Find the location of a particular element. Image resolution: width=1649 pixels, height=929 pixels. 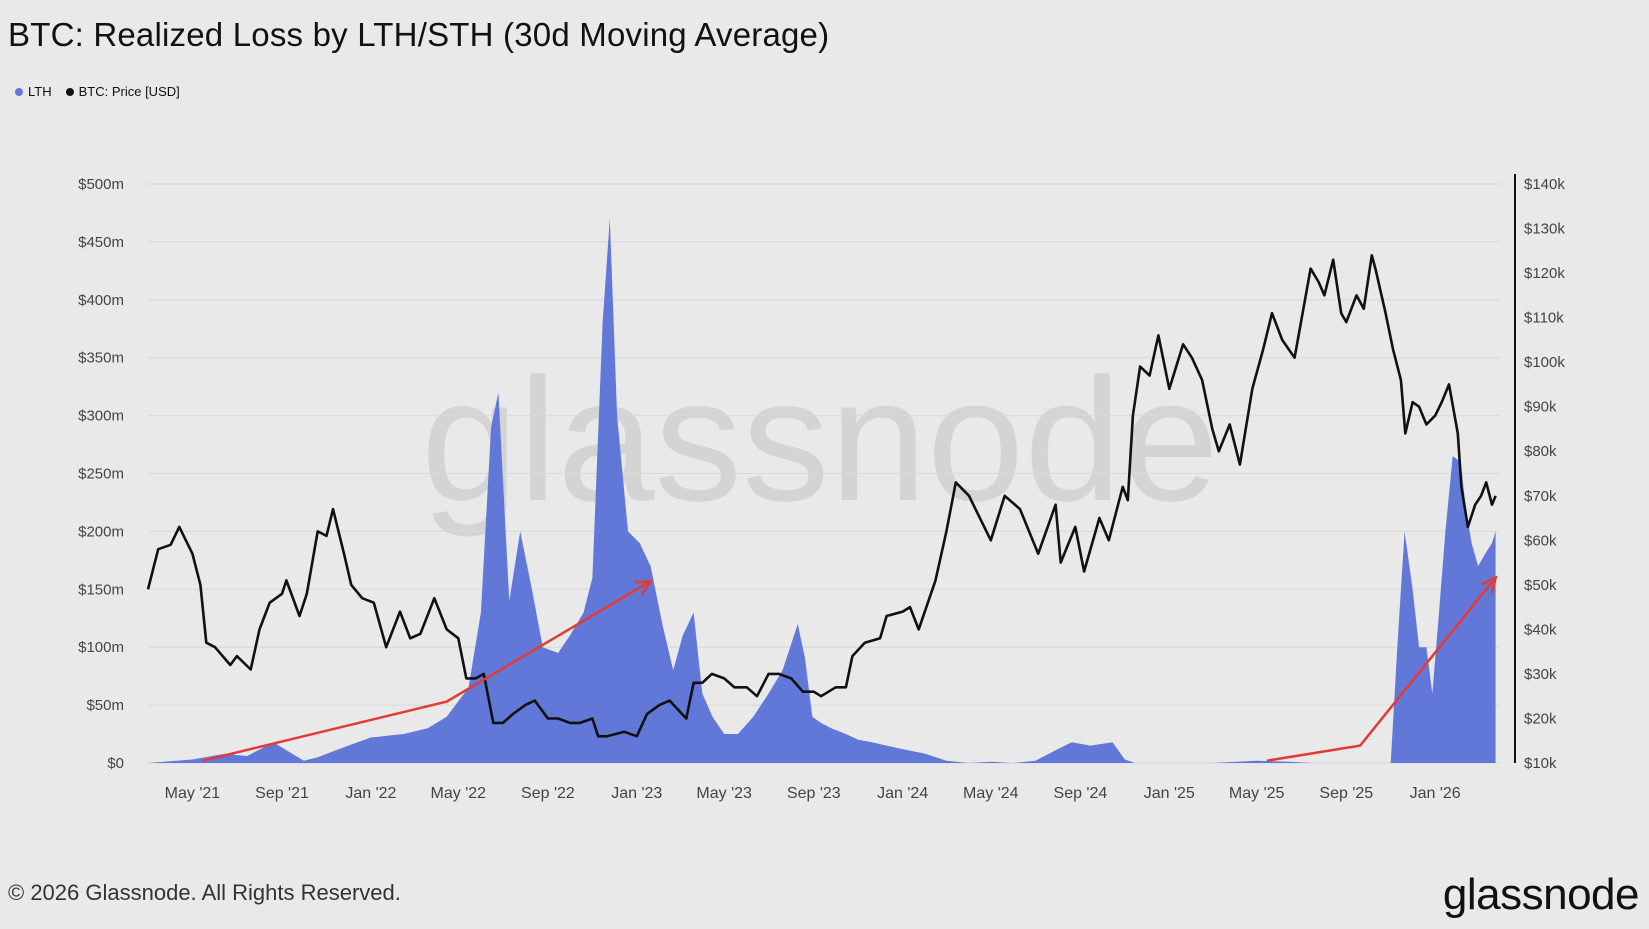

y-right-tick-label: $100k is located at coordinates (1544, 362).